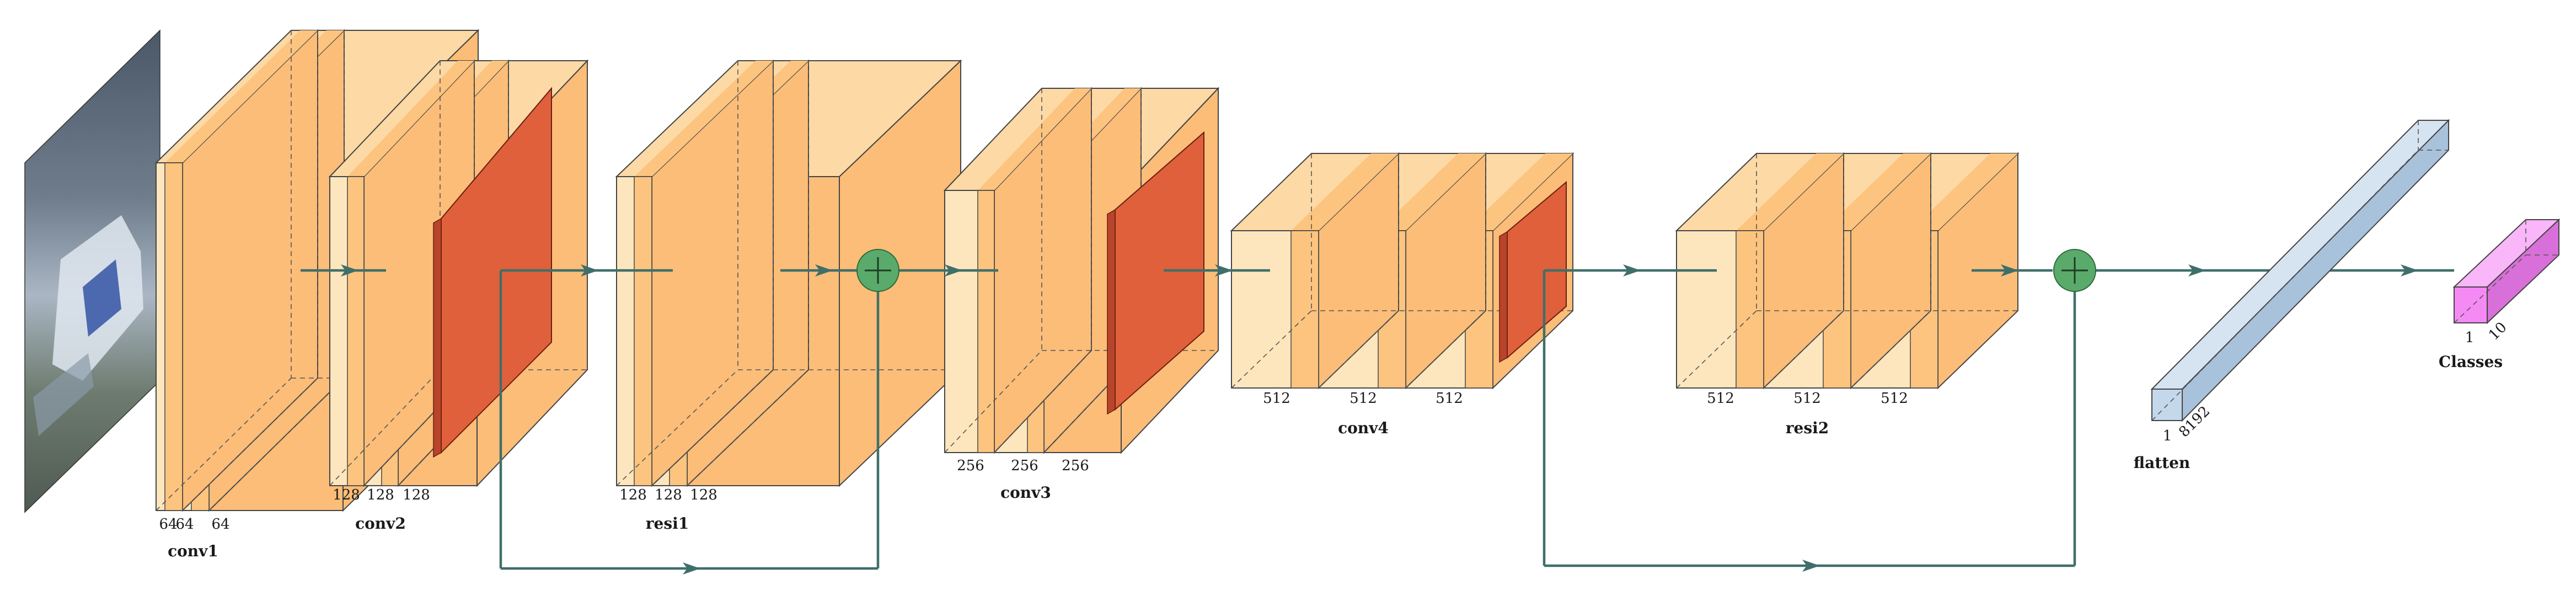  Describe the element at coordinates (2162, 463) in the screenshot. I see `flatten-label: flatten` at that location.